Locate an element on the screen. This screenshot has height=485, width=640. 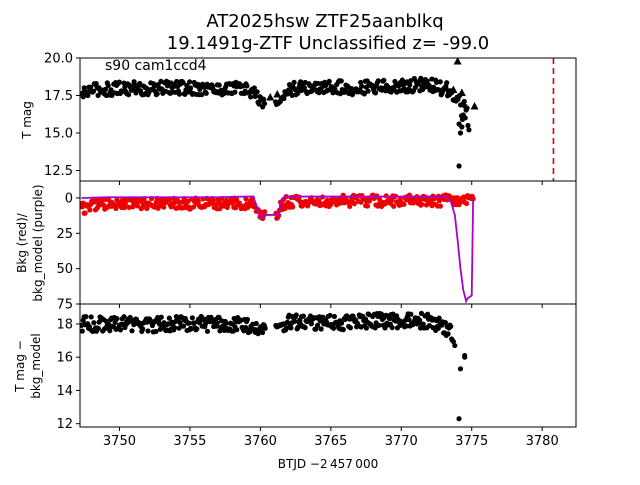
panel-bottom-xtick-label: 3760 is located at coordinates (260, 441).